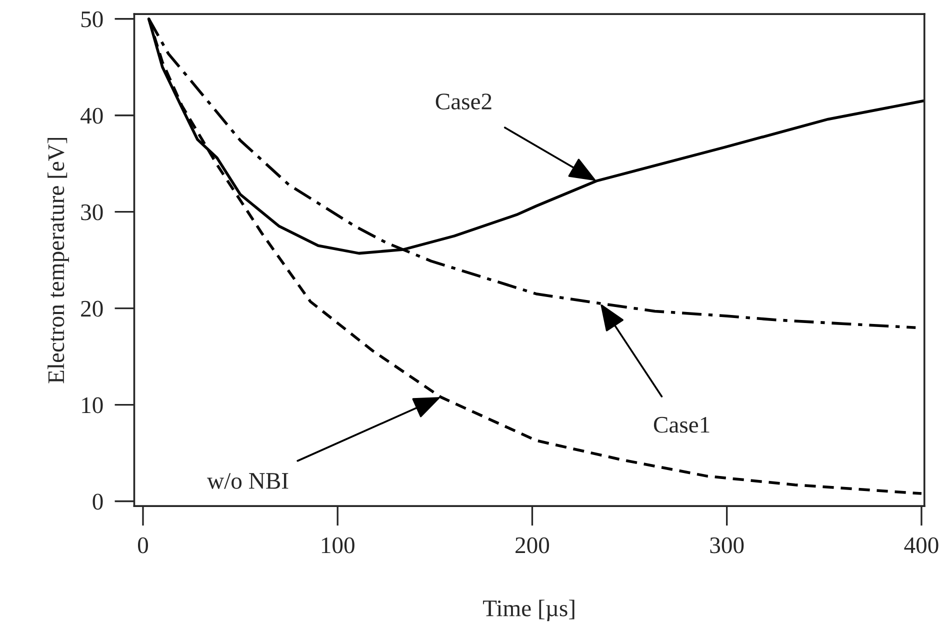 This screenshot has height=639, width=952. I want to click on x-axis-title: Time [µs], so click(528, 611).